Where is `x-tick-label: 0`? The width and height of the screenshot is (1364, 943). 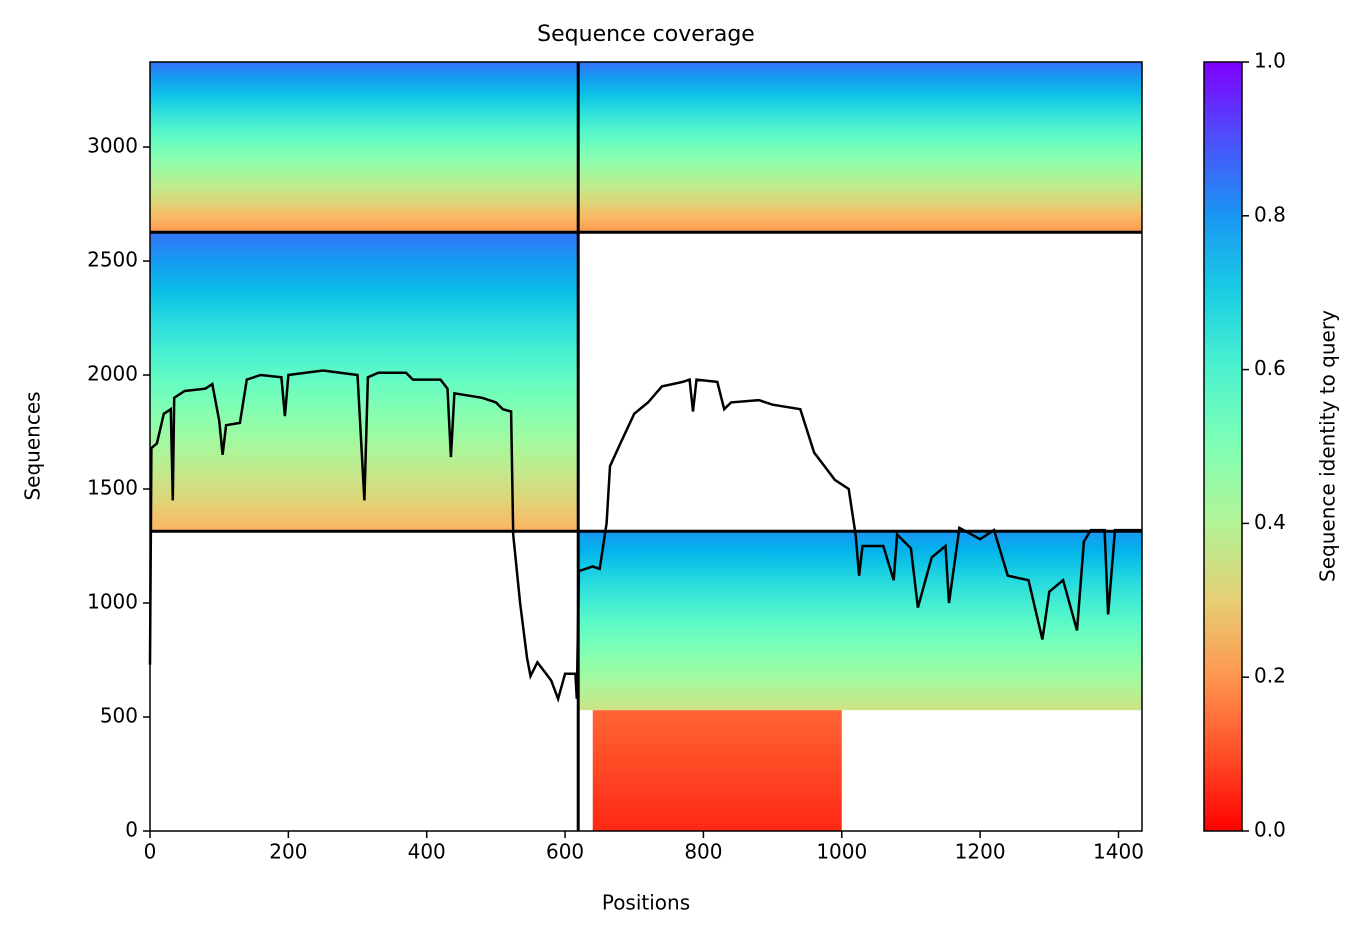
x-tick-label: 0 is located at coordinates (150, 852).